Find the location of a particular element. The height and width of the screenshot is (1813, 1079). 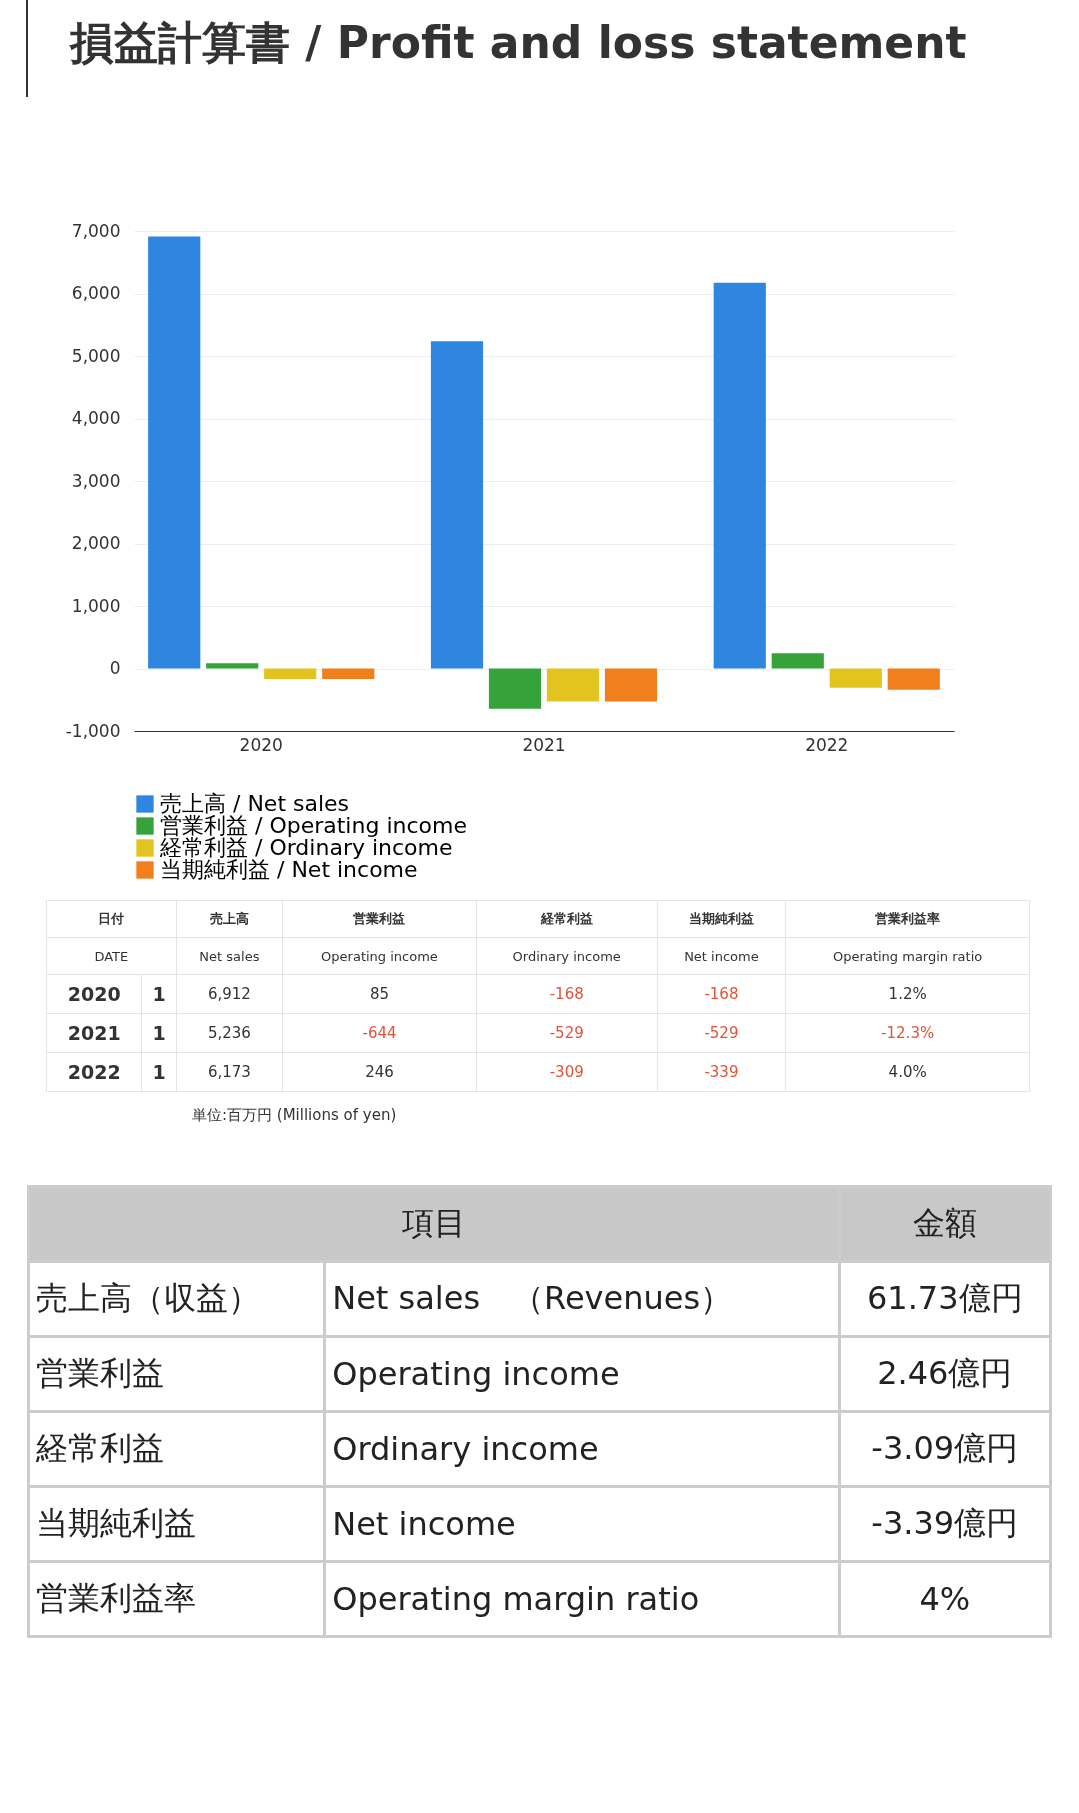

text: 6,173 is located at coordinates (229, 1072).